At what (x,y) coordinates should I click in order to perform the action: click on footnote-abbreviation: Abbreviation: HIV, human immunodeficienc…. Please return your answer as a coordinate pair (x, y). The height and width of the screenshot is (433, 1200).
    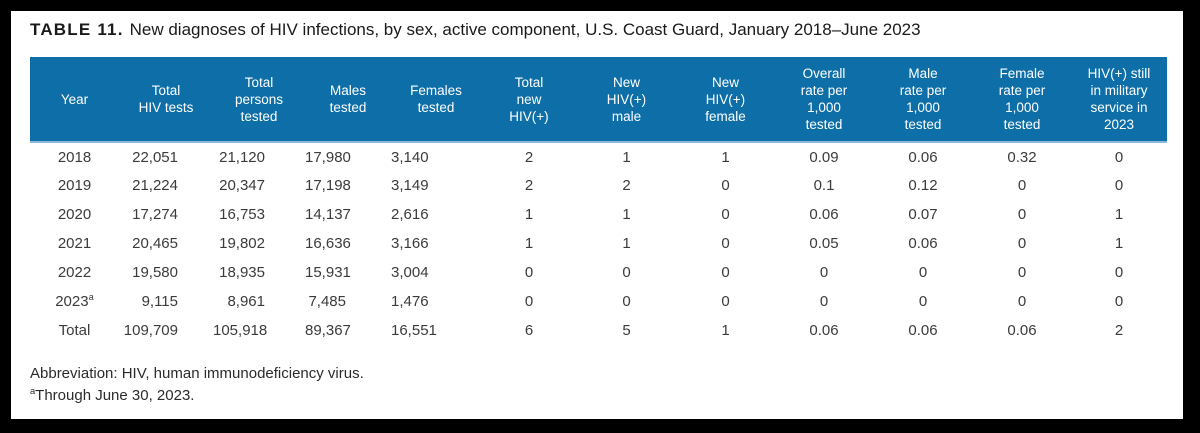
    Looking at the image, I should click on (197, 373).